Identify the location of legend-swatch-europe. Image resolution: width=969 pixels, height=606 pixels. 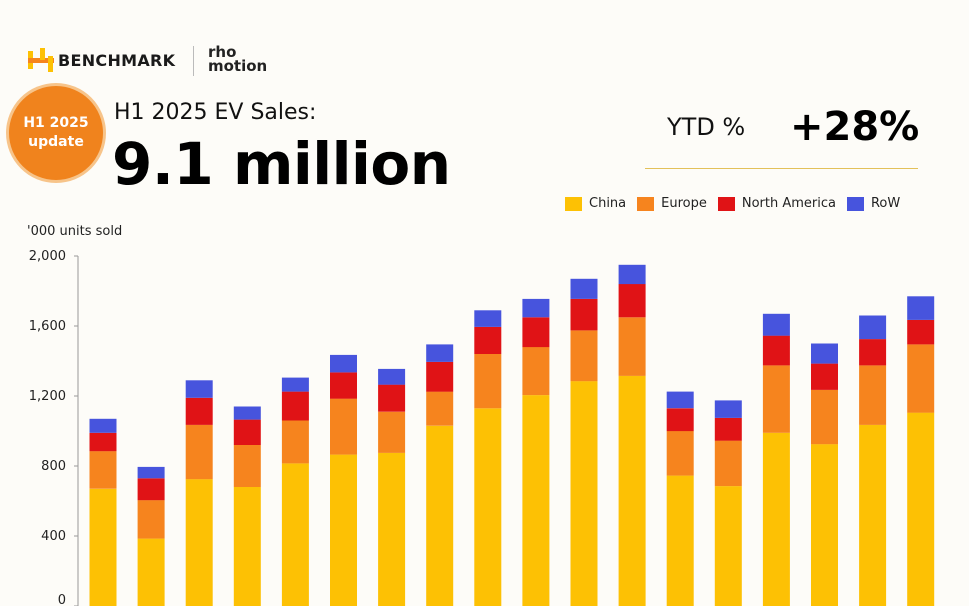
(646, 203).